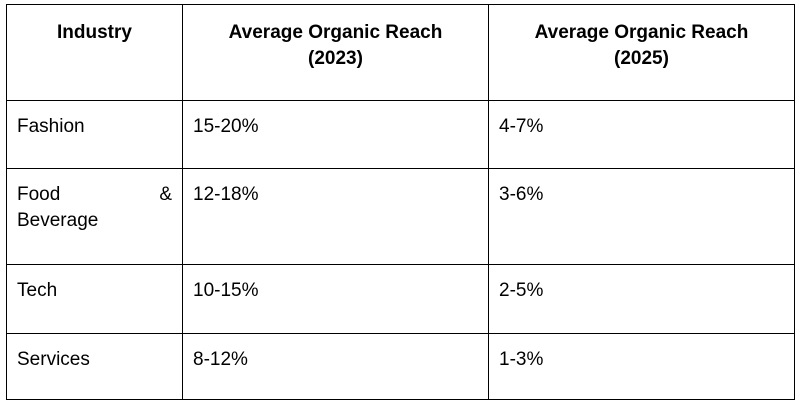  What do you see at coordinates (335, 216) in the screenshot?
I see `cell-reach-2023: 12-18%` at bounding box center [335, 216].